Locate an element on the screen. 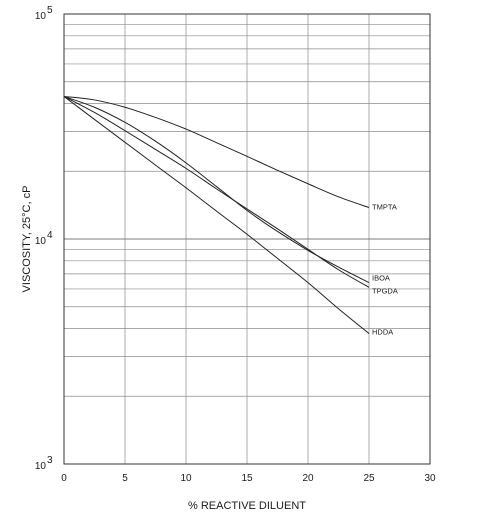 The image size is (483, 519). series-line-tmpta is located at coordinates (216, 152).